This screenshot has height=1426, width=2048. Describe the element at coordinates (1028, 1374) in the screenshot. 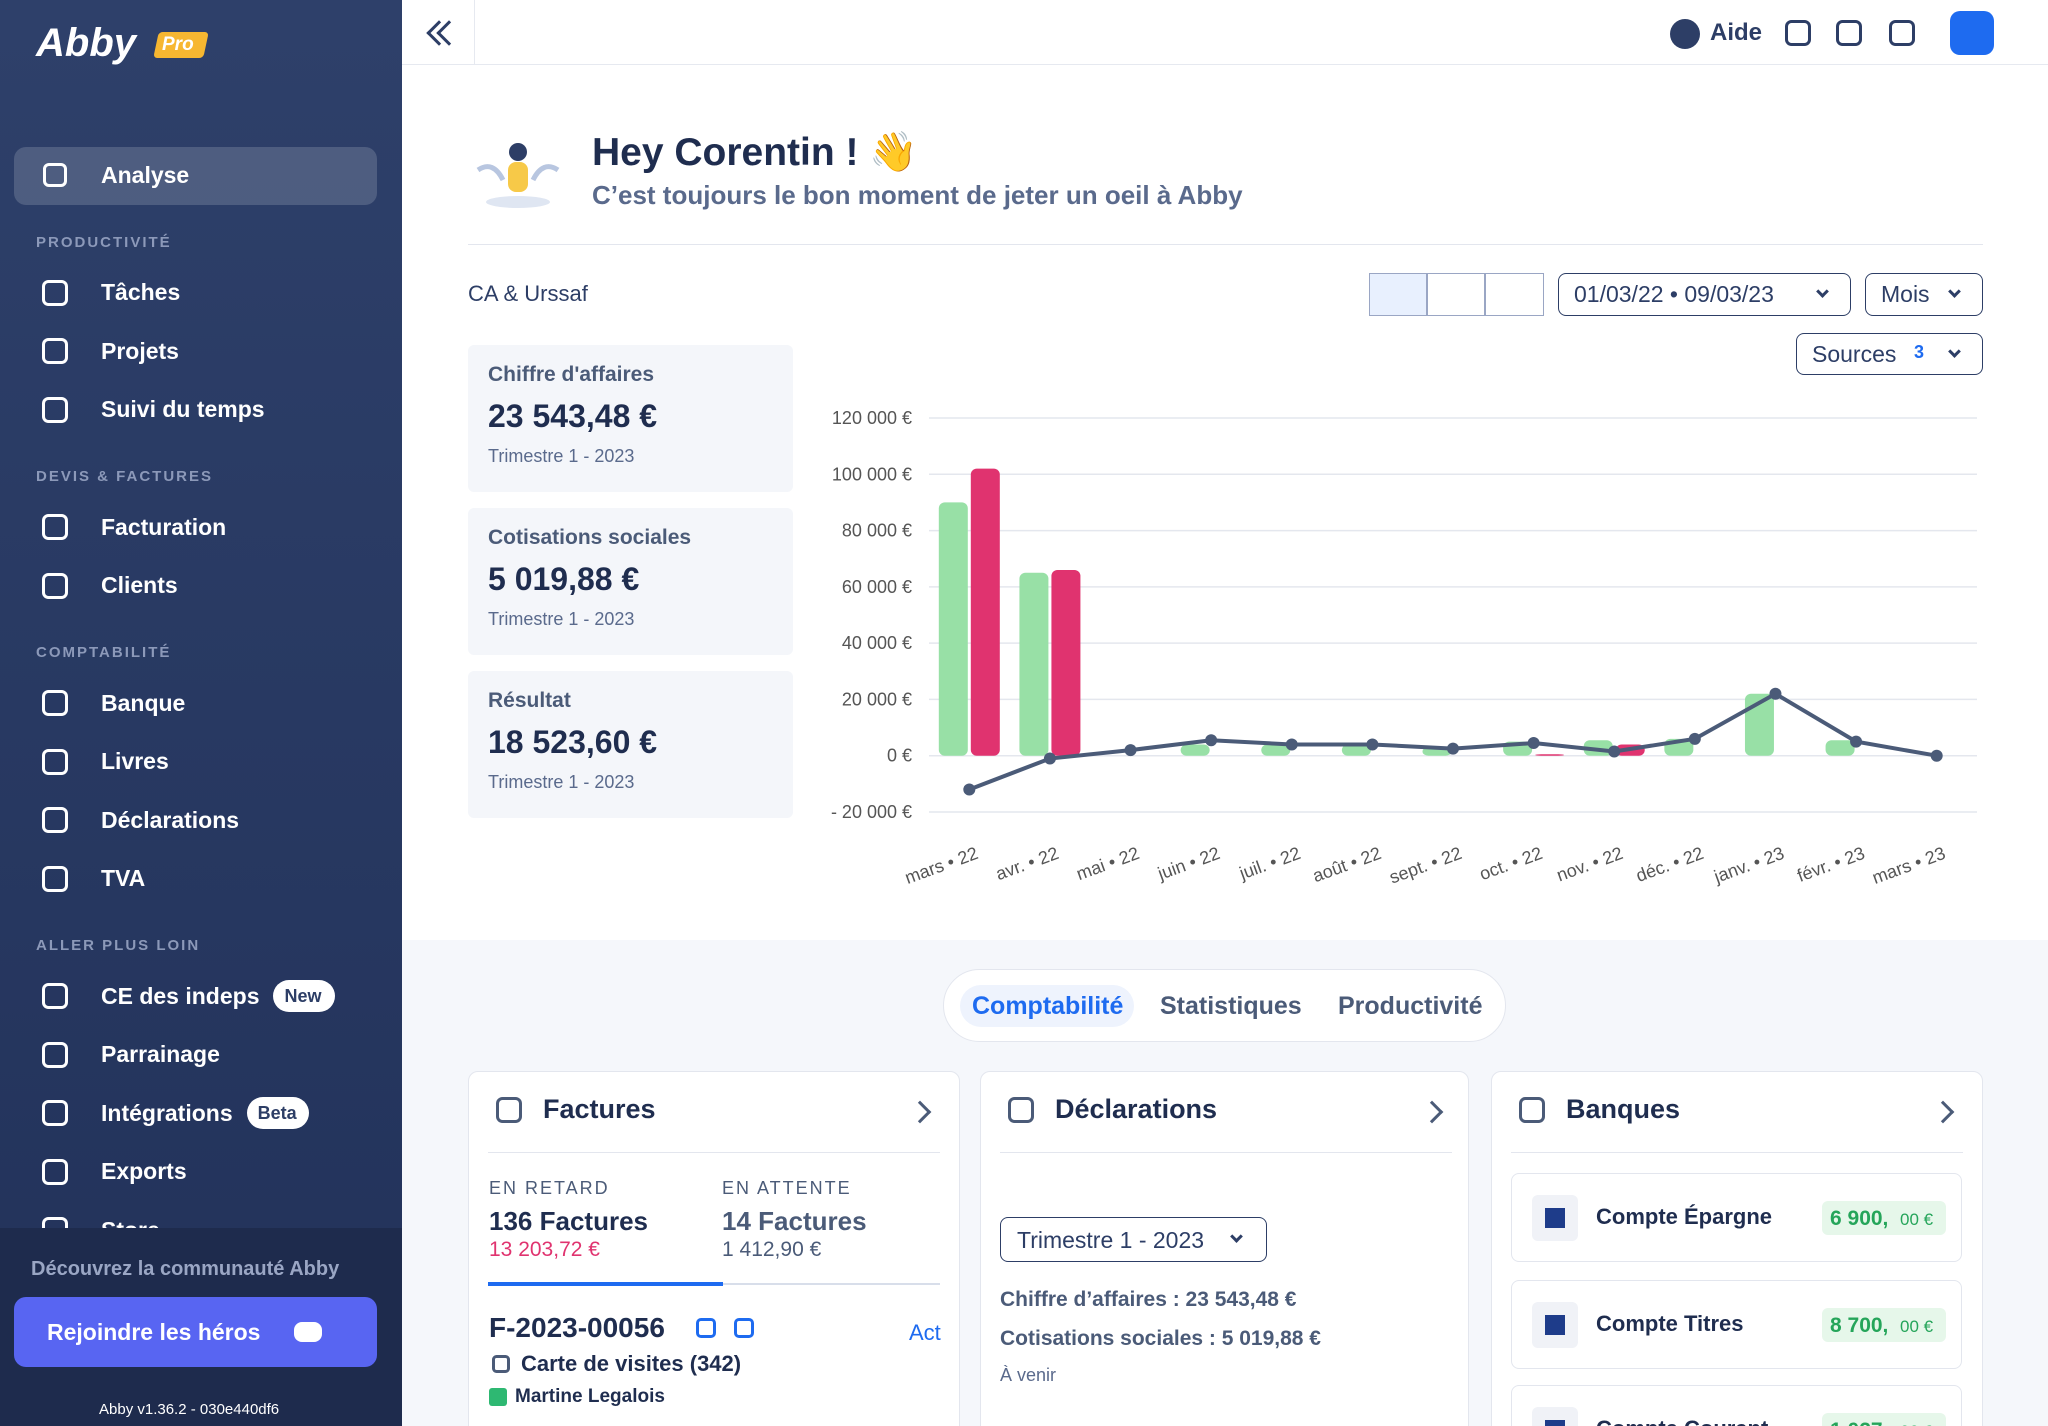

I see `decl-status: À venir` at that location.